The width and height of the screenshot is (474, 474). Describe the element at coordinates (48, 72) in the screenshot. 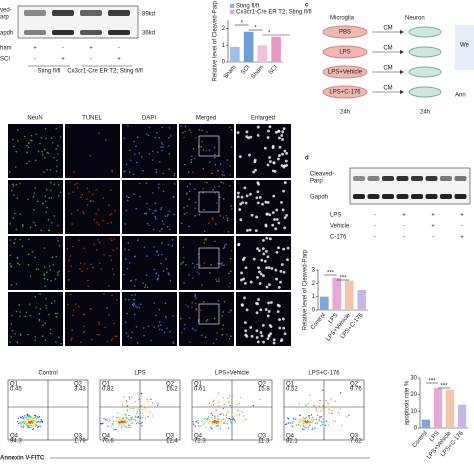

I see `label: Sting fl/fl` at that location.